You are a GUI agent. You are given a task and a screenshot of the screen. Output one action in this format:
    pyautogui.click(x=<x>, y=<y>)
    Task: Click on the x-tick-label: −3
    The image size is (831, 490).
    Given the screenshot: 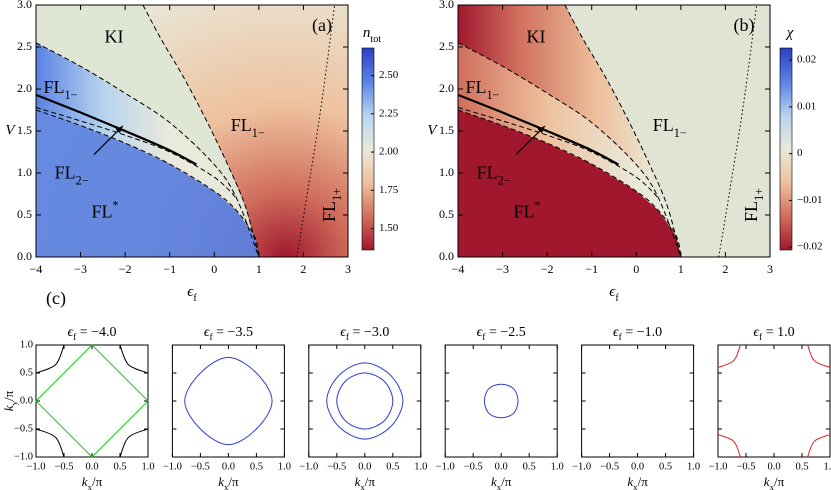 What is the action you would take?
    pyautogui.click(x=80, y=269)
    